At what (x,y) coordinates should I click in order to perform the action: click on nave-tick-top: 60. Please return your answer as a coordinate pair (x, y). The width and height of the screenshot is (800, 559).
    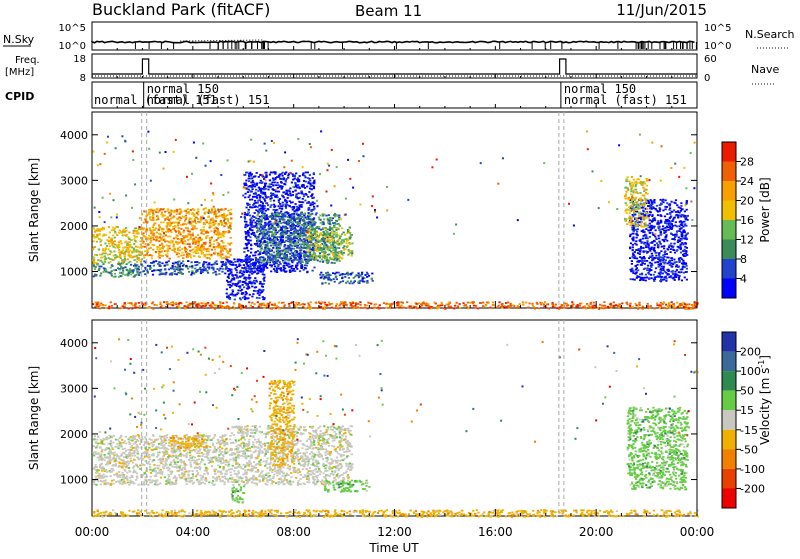
    Looking at the image, I should click on (710, 59).